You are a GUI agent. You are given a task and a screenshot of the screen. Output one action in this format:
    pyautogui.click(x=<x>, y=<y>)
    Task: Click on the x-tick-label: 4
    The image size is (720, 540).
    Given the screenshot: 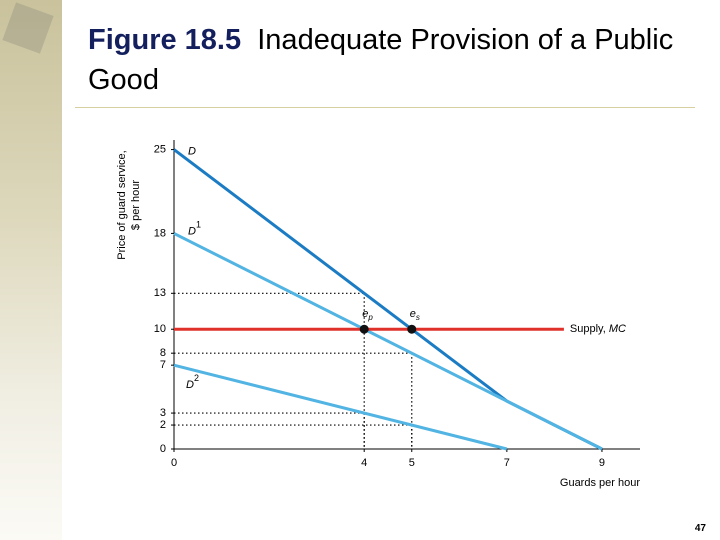 What is the action you would take?
    pyautogui.click(x=364, y=463)
    